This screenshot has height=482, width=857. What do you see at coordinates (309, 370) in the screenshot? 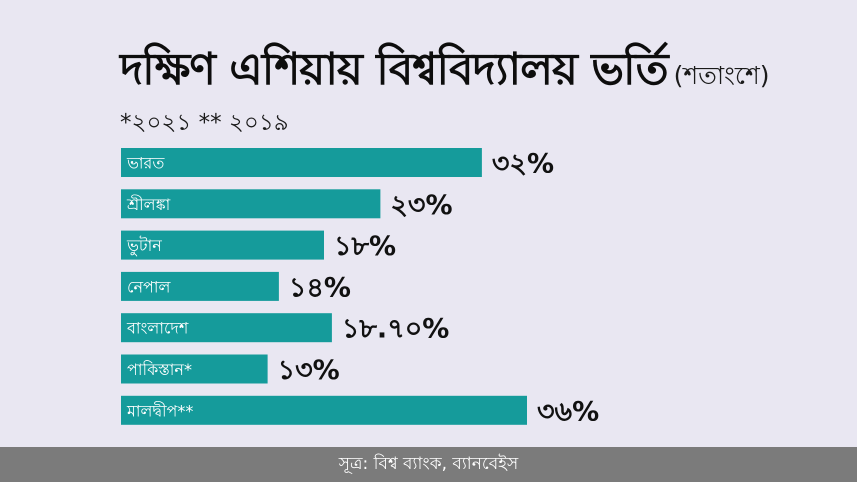
I see `value-label: ১৩%` at bounding box center [309, 370].